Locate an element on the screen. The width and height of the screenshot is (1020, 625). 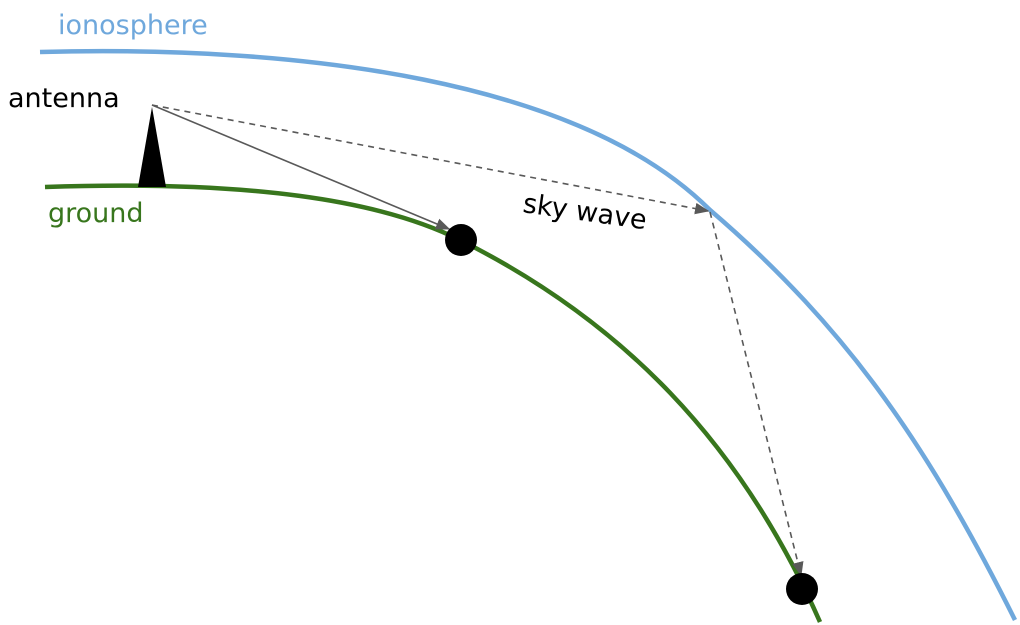
sky-wave-incident-arrow is located at coordinates (430, 159).